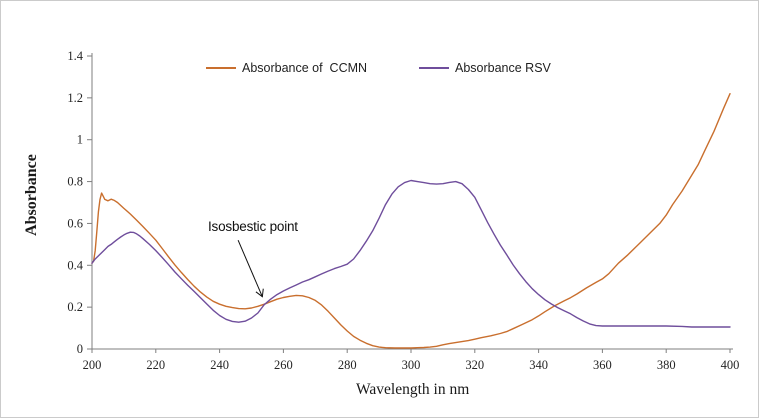  I want to click on svg-text: 1.4, so click(75, 56).